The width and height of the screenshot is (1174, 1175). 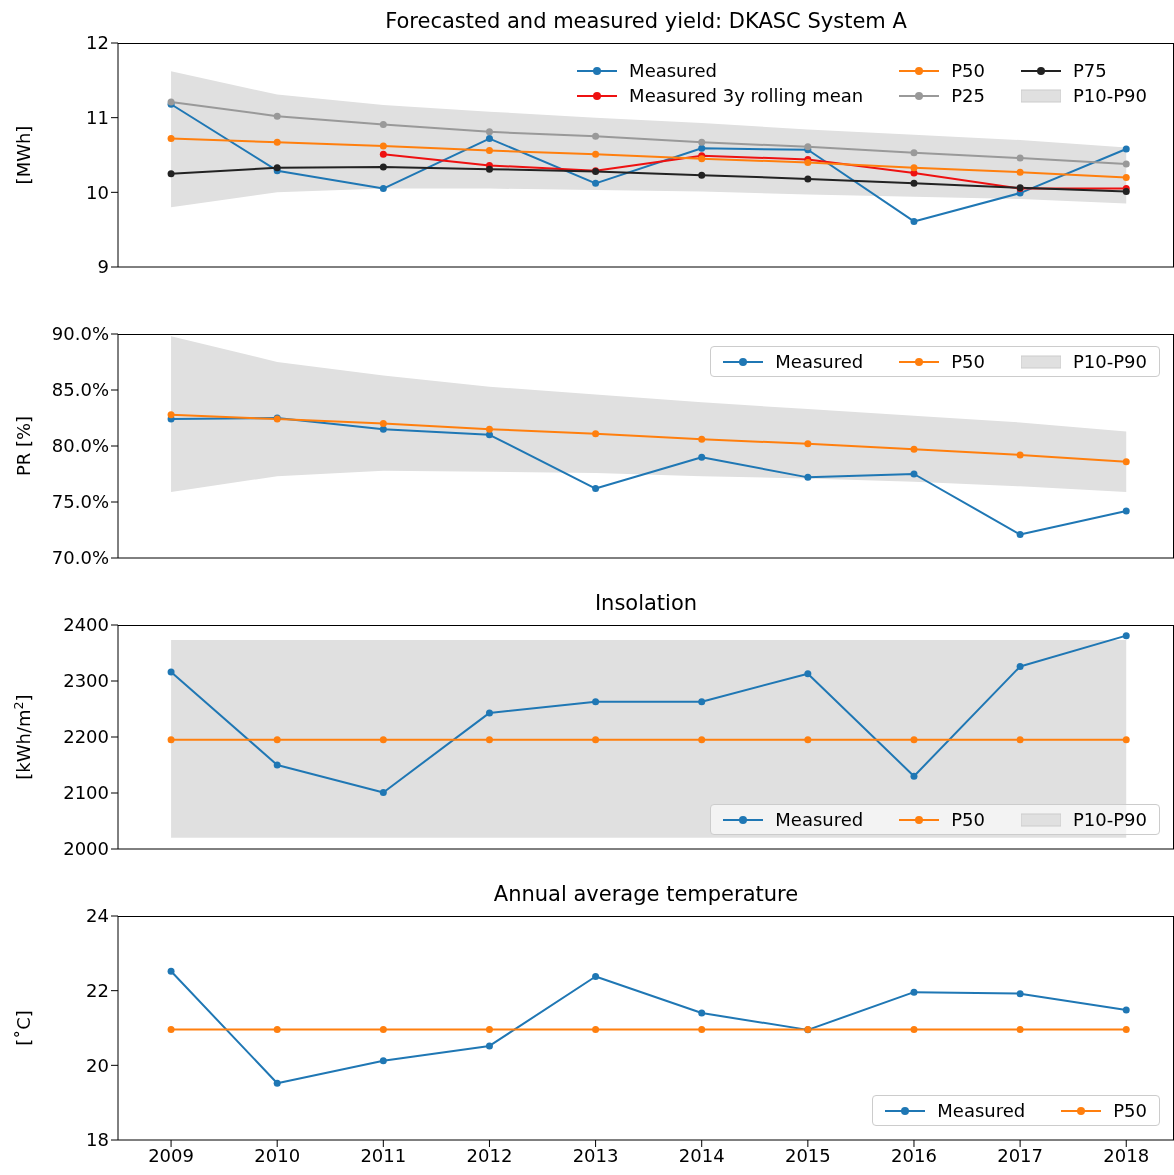 What do you see at coordinates (97, 43) in the screenshot?
I see `y-tick-label: 12` at bounding box center [97, 43].